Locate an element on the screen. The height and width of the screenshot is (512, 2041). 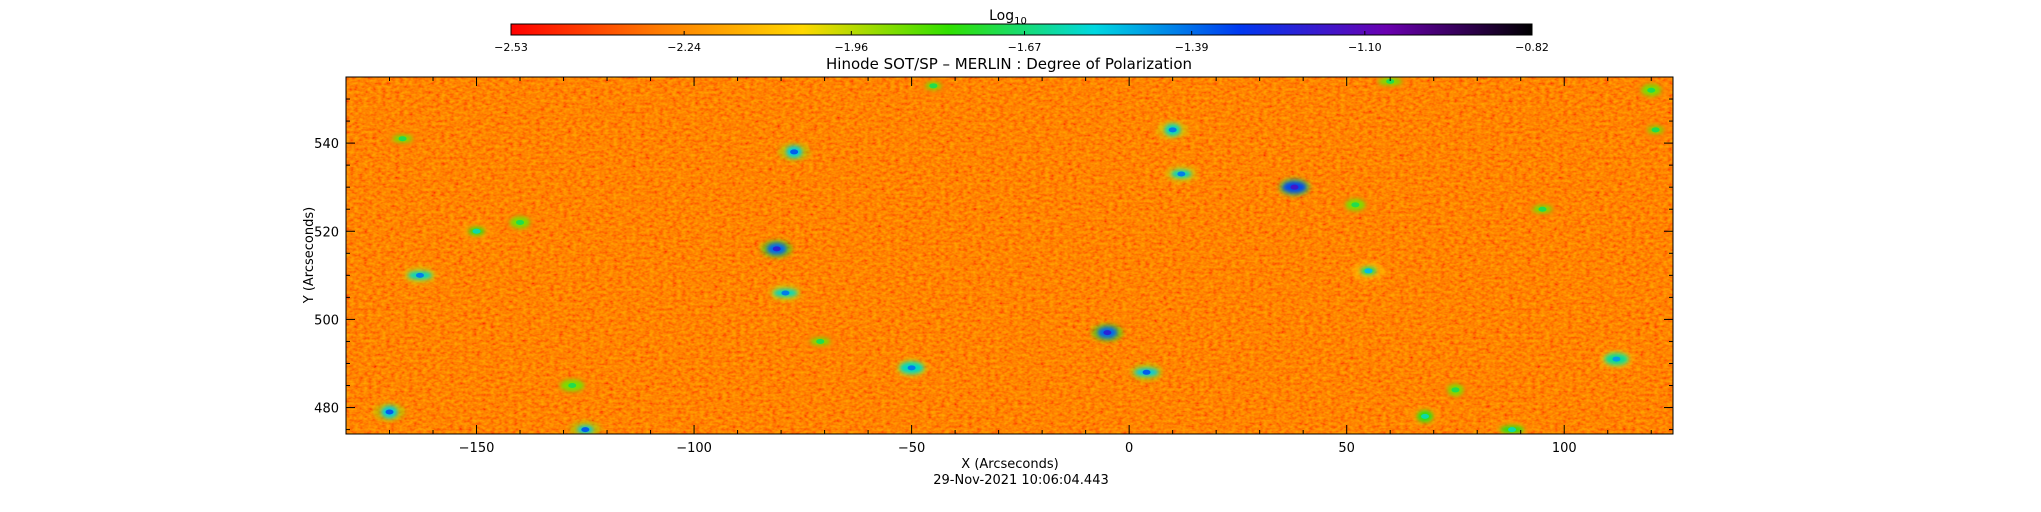
timestamp: 29-Nov-2021 10:06:04.443 is located at coordinates (1021, 480).